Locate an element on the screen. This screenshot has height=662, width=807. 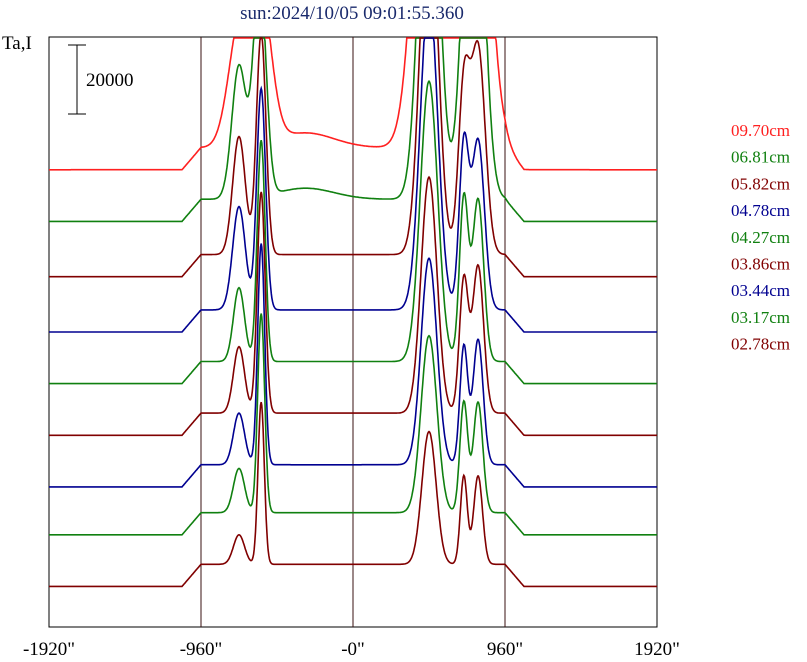
legend-item-6: 03.44cm is located at coordinates (760, 290).